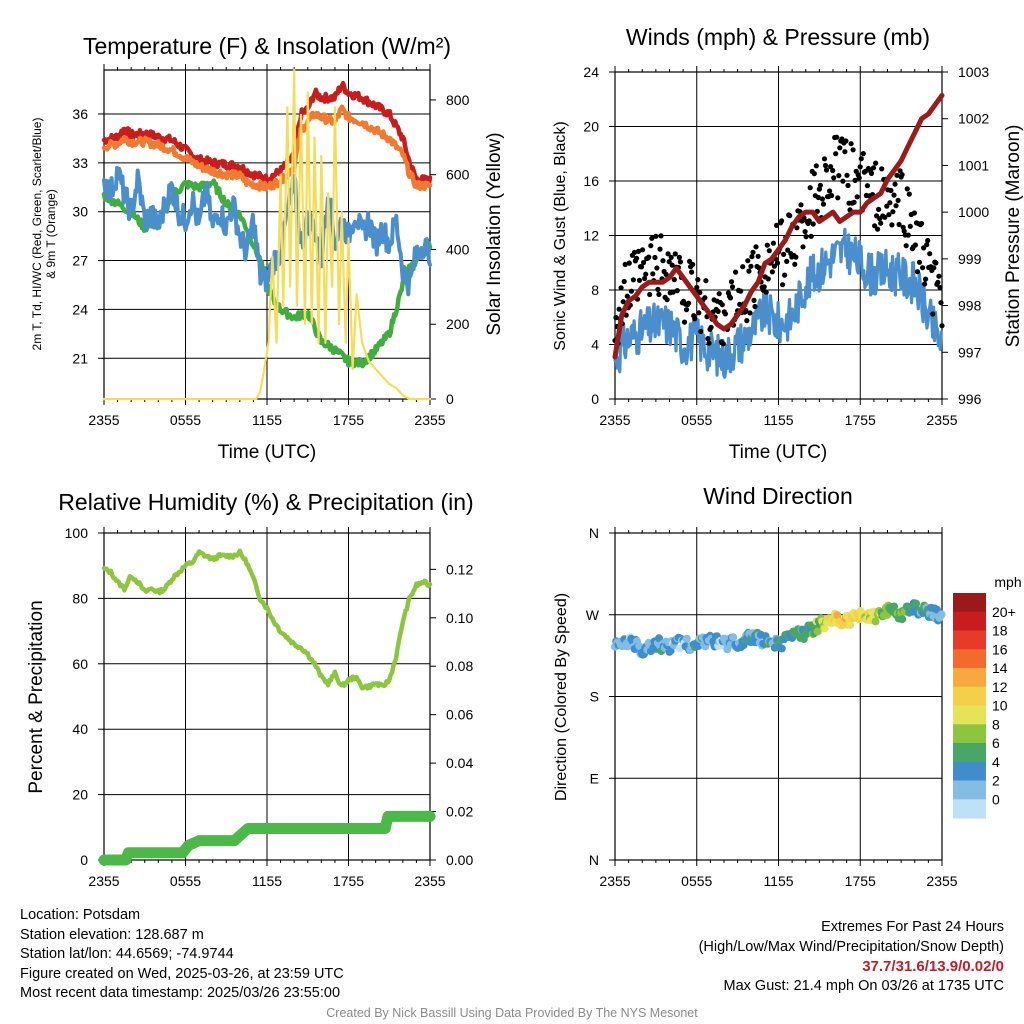 The width and height of the screenshot is (1024, 1024). What do you see at coordinates (594, 778) in the screenshot?
I see `y-tick-label: E` at bounding box center [594, 778].